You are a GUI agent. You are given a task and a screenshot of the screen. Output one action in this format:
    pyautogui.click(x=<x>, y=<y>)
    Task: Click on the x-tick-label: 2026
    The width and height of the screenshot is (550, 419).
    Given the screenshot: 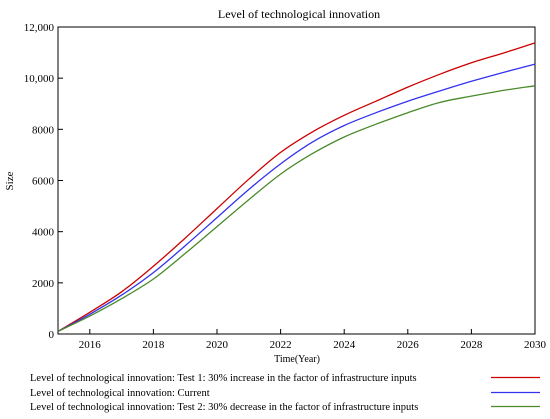 What is the action you would take?
    pyautogui.click(x=408, y=345)
    